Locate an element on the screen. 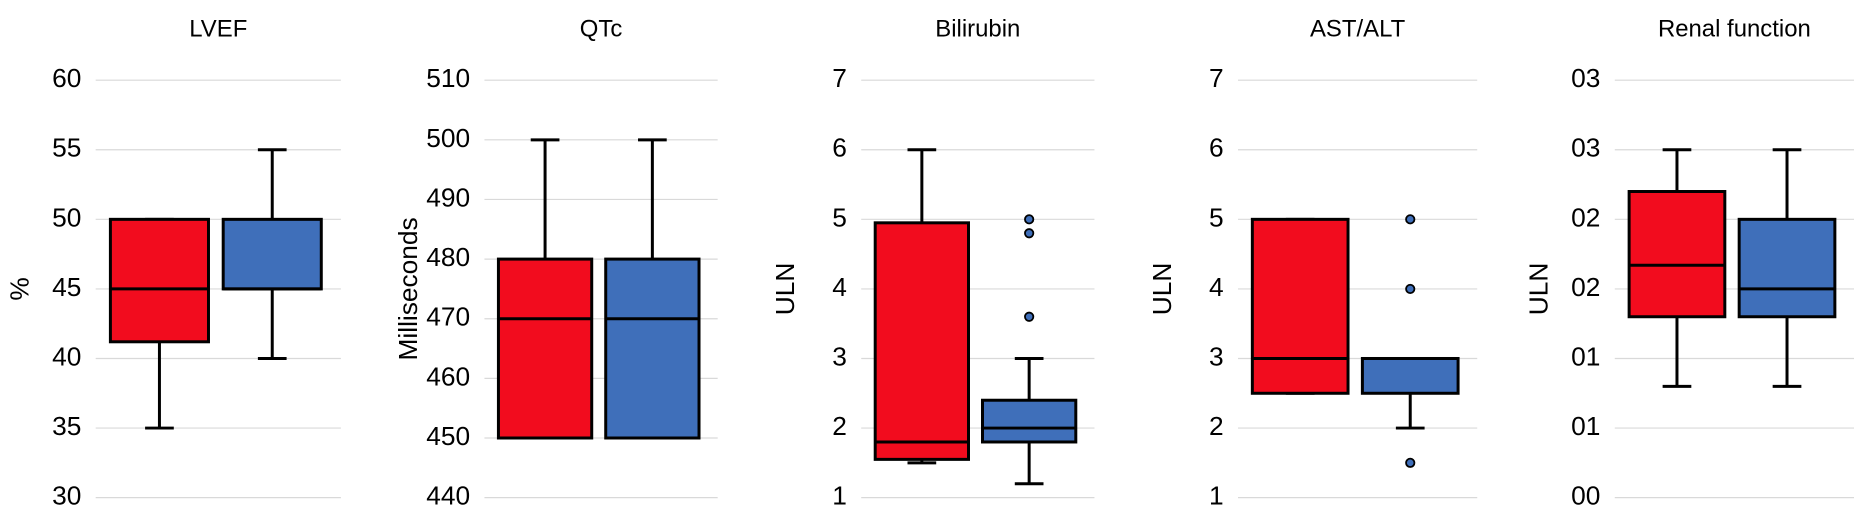 The width and height of the screenshot is (1854, 524). y-tick-label: 50 is located at coordinates (66, 217).